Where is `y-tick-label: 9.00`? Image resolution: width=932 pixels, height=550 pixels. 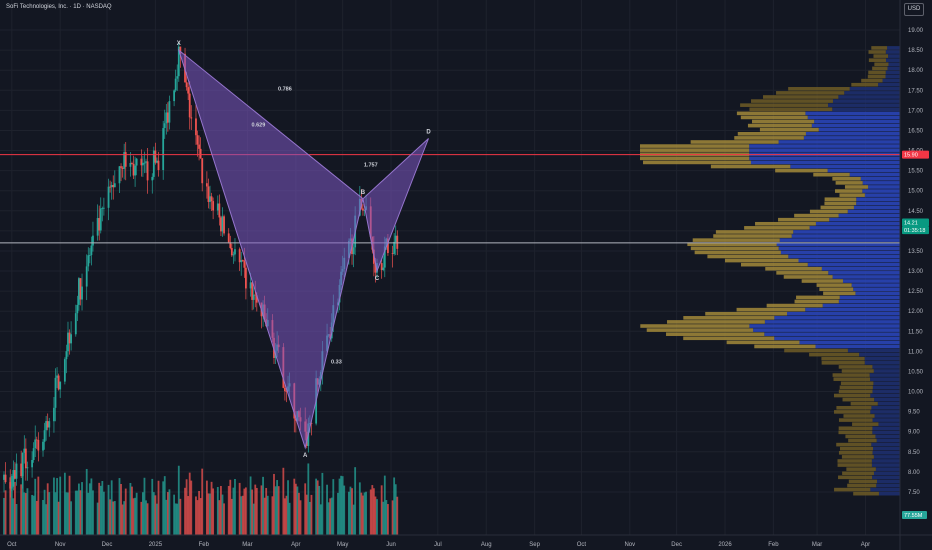 y-tick-label: 9.00 is located at coordinates (914, 433).